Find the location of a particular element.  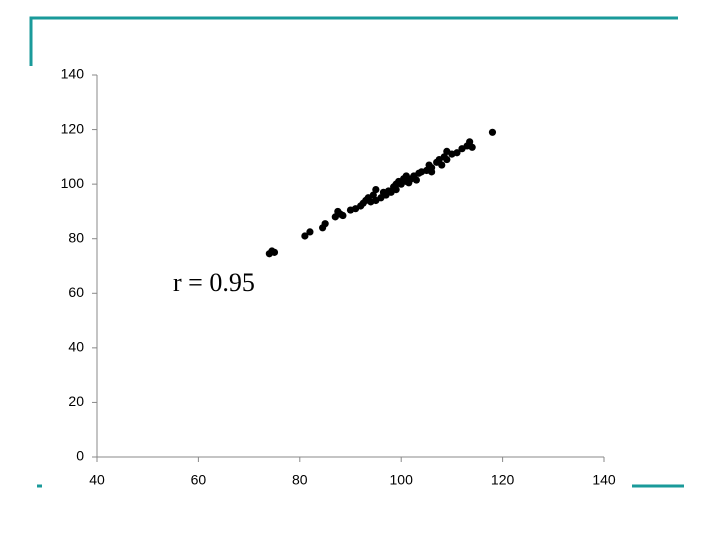

y-tick-label: 0 is located at coordinates (80, 456).